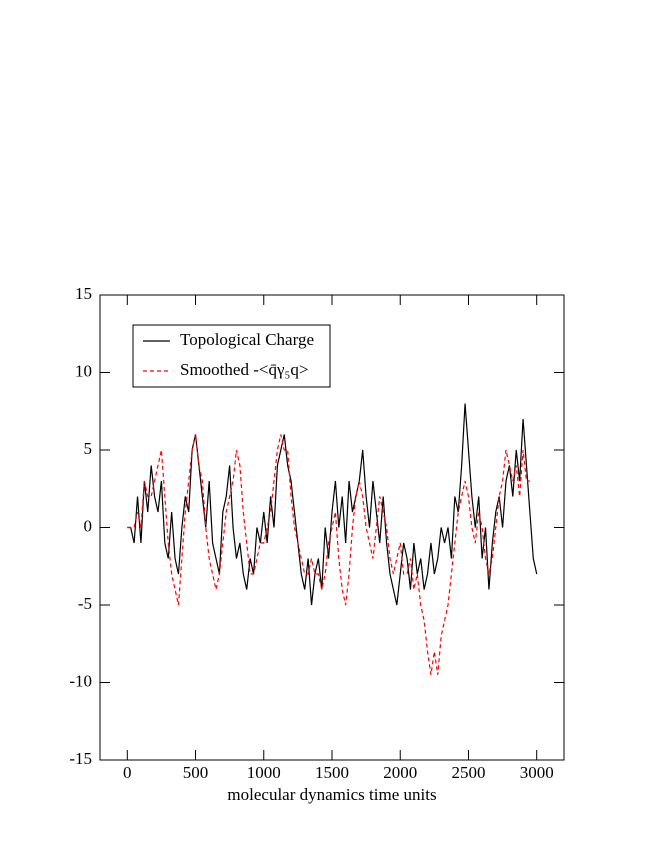 This screenshot has width=664, height=865. Describe the element at coordinates (85, 603) in the screenshot. I see `y-tick-label: -5` at that location.